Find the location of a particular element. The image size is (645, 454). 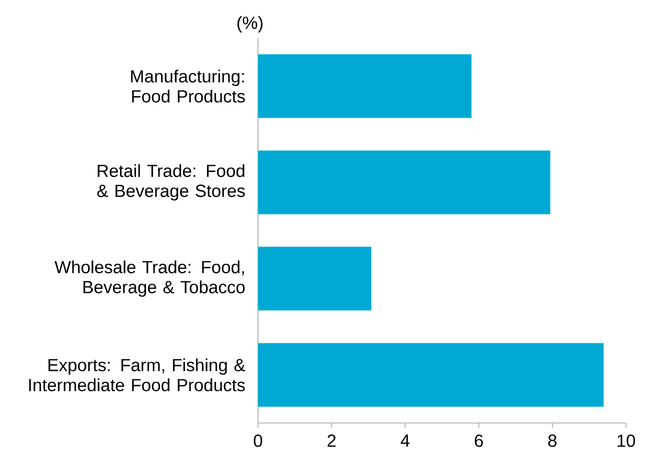

x-tick-label: 8 is located at coordinates (552, 440).